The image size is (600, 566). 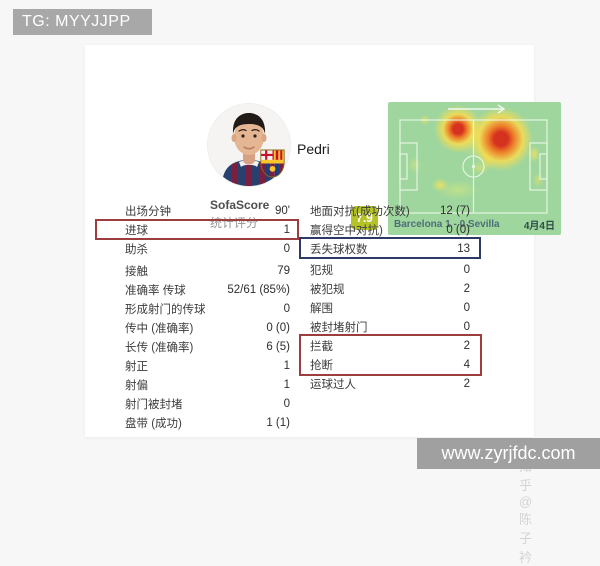 What do you see at coordinates (390, 307) in the screenshot?
I see `stat-row-clearances: 解围 0` at bounding box center [390, 307].